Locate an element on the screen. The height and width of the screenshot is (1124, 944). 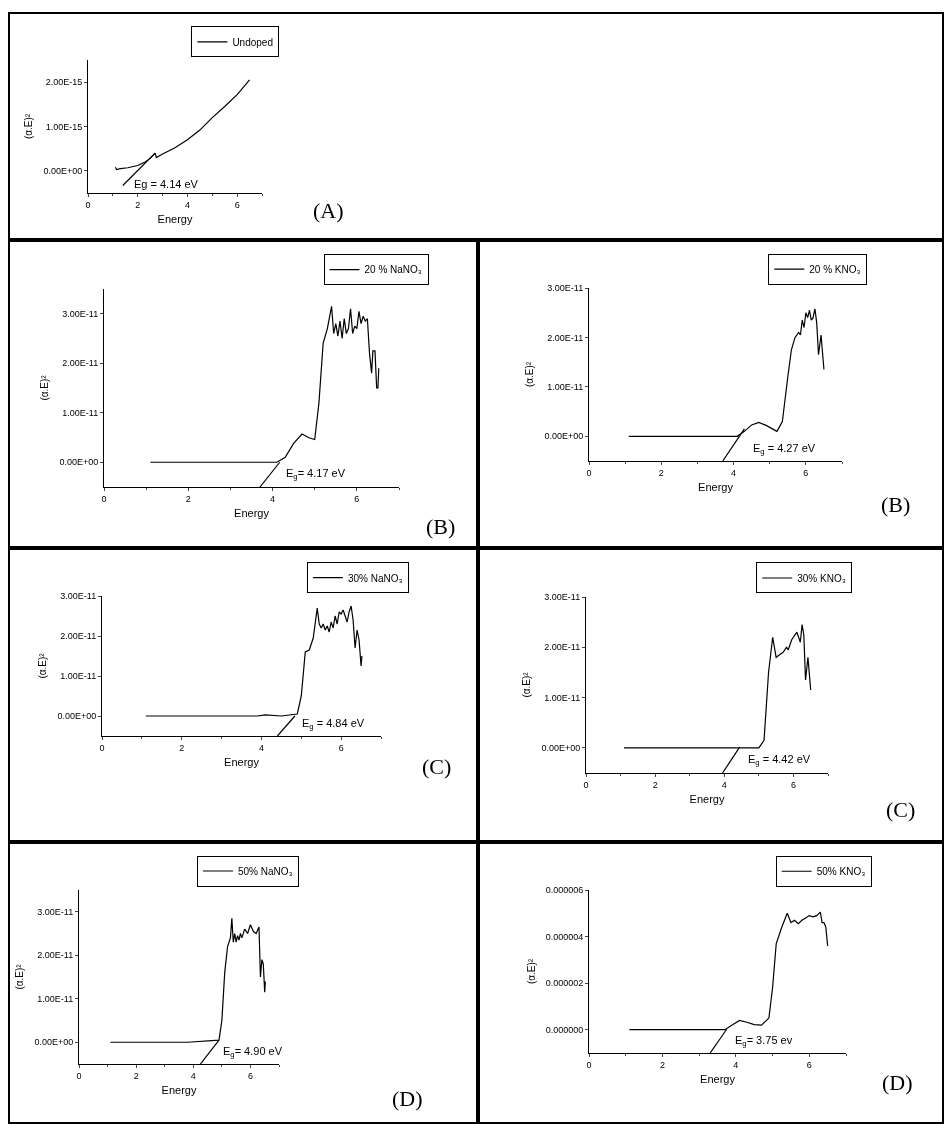
legend-label: 50% NaNO₃ is located at coordinates (265, 871).